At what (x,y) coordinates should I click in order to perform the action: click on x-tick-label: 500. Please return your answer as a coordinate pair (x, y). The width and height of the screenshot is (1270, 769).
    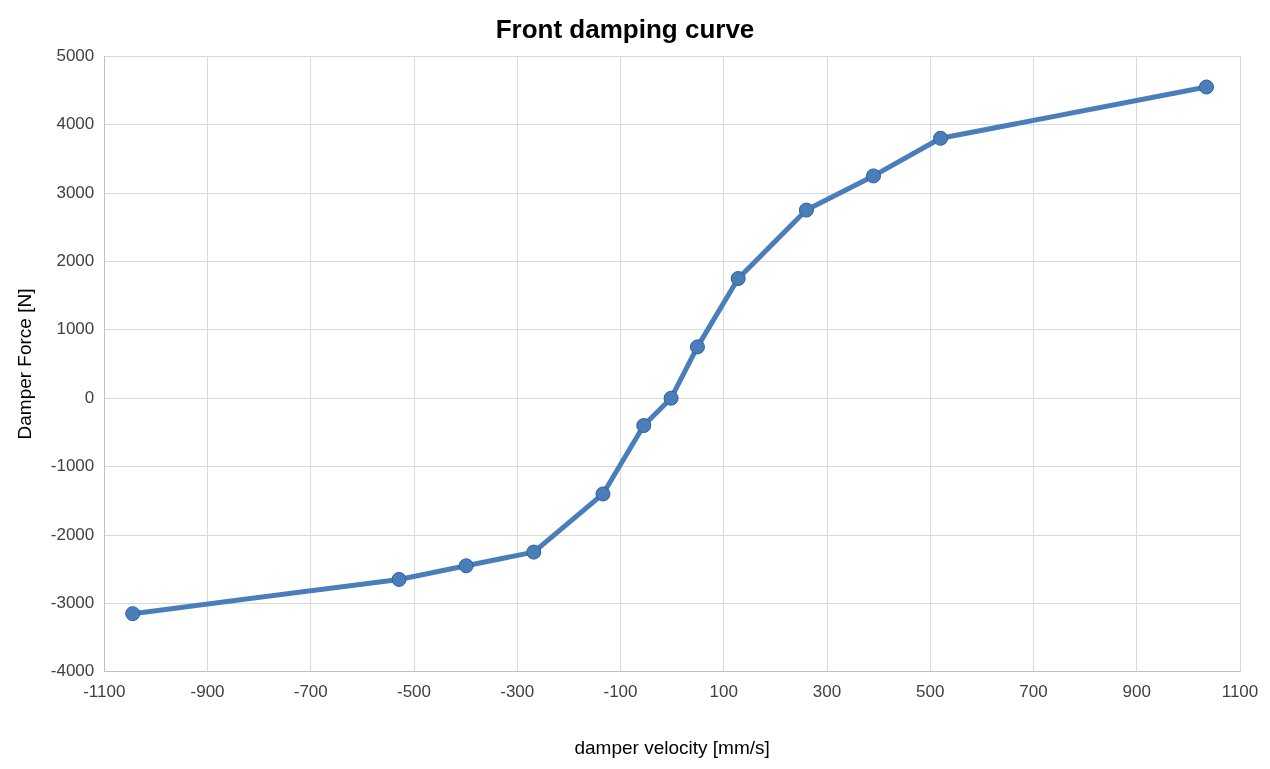
    Looking at the image, I should click on (930, 691).